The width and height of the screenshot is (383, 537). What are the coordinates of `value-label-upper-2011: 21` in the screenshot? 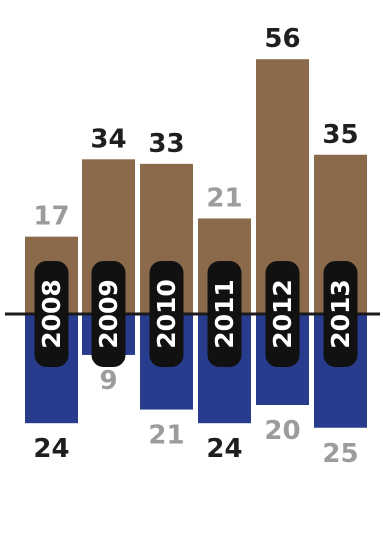 It's located at (224, 198).